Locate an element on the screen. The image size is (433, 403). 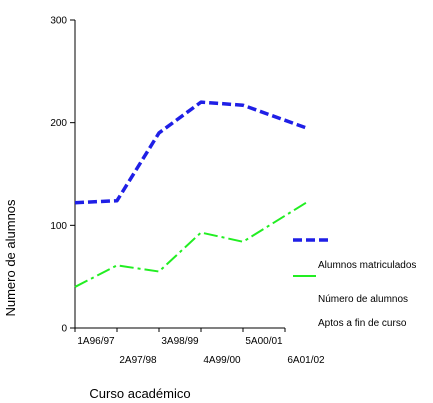
series-line-aptos is located at coordinates (190, 244).